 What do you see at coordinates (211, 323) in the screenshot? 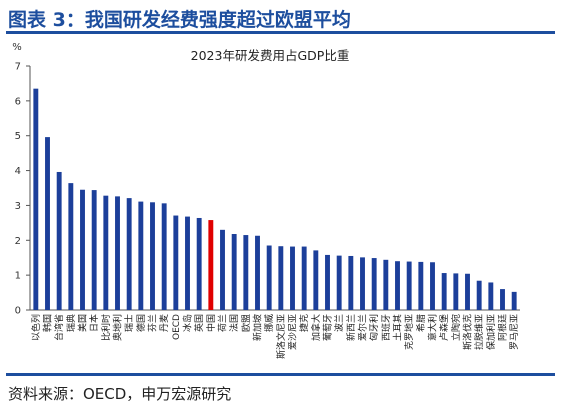
I see `x-tick-label: 中国` at bounding box center [211, 323].